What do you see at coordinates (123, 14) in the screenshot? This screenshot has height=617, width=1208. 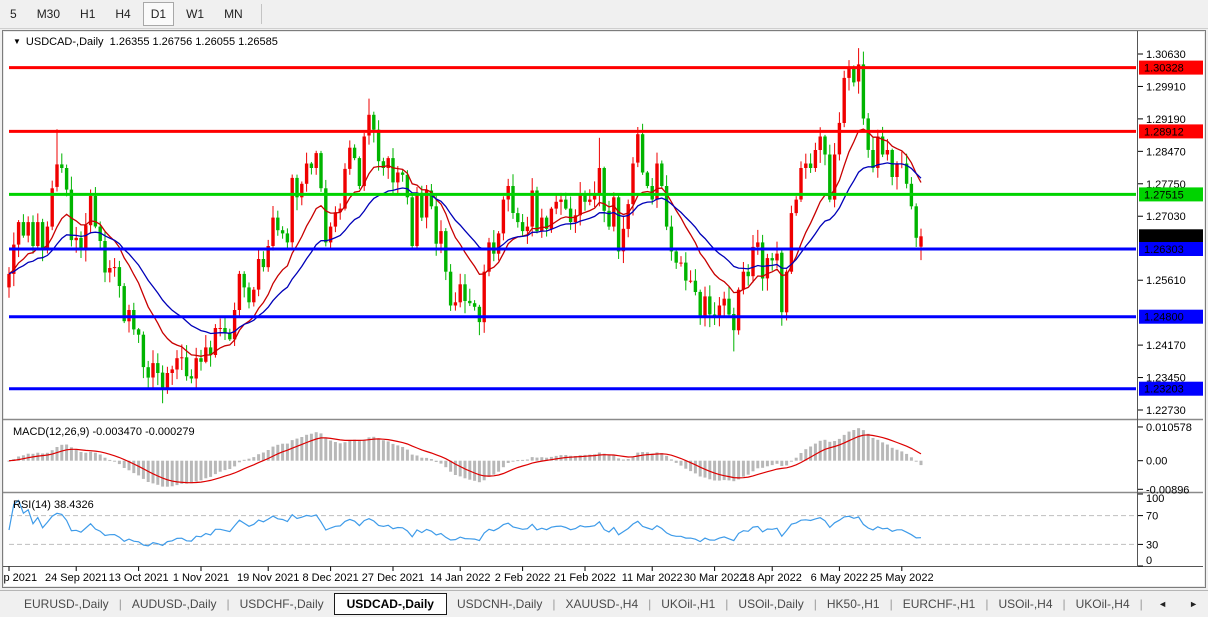 I see `timeframe-button-h4: H4` at bounding box center [123, 14].